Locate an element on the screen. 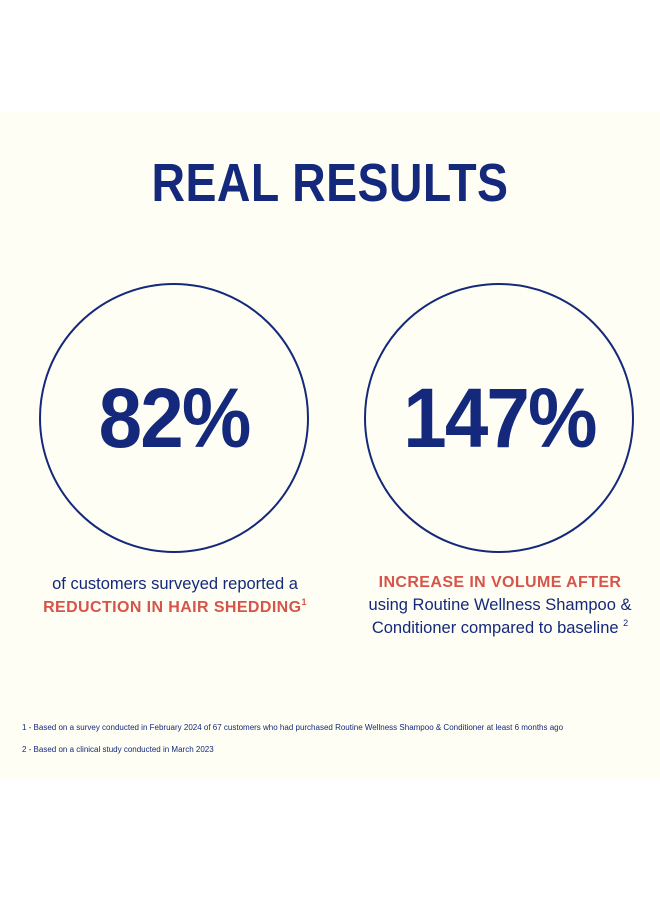 This screenshot has width=660, height=900. stat-highlight-text-shedding: REDUCTION IN HAIR SHEDDING is located at coordinates (172, 607).